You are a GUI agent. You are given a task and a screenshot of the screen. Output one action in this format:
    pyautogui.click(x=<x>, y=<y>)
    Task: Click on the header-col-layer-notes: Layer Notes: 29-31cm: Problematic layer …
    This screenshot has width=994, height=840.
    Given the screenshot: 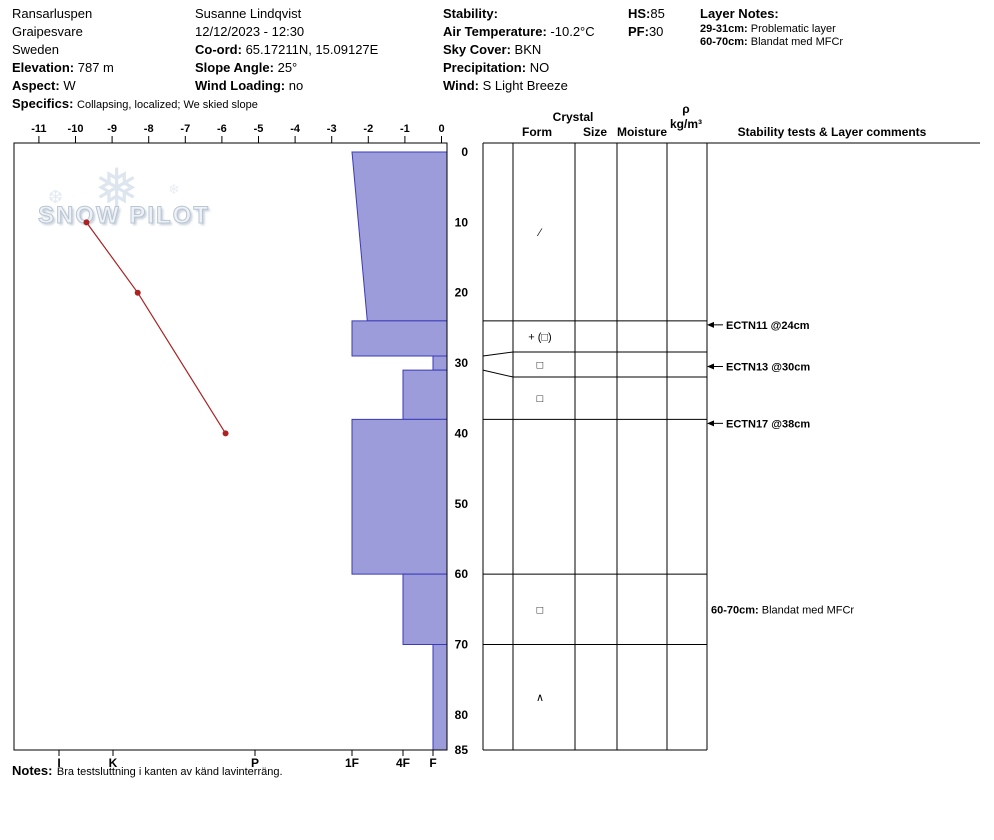 What is the action you would take?
    pyautogui.click(x=771, y=27)
    